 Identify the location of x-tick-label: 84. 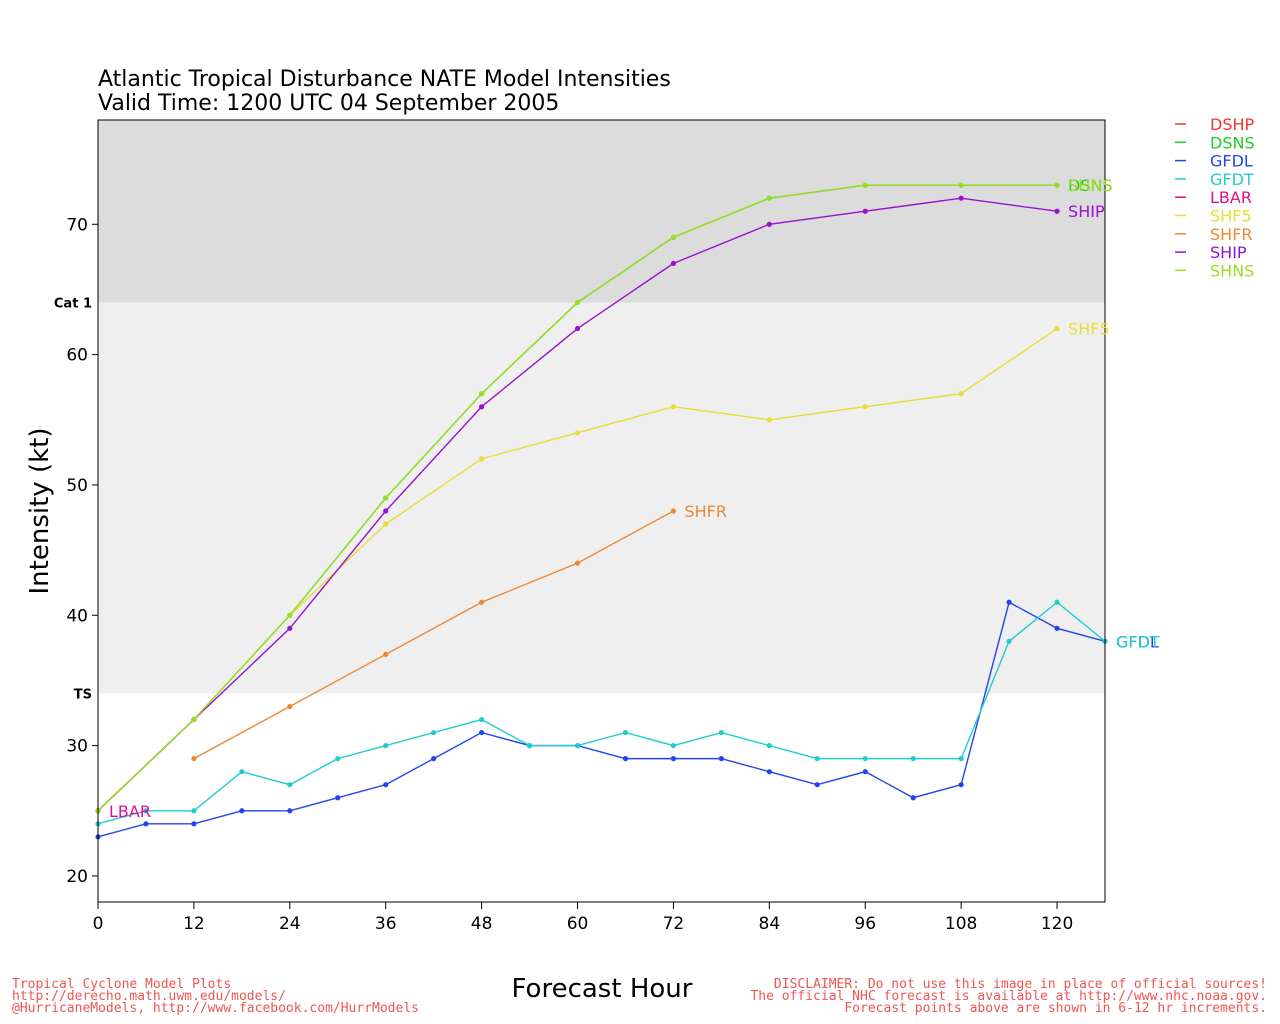
(770, 924).